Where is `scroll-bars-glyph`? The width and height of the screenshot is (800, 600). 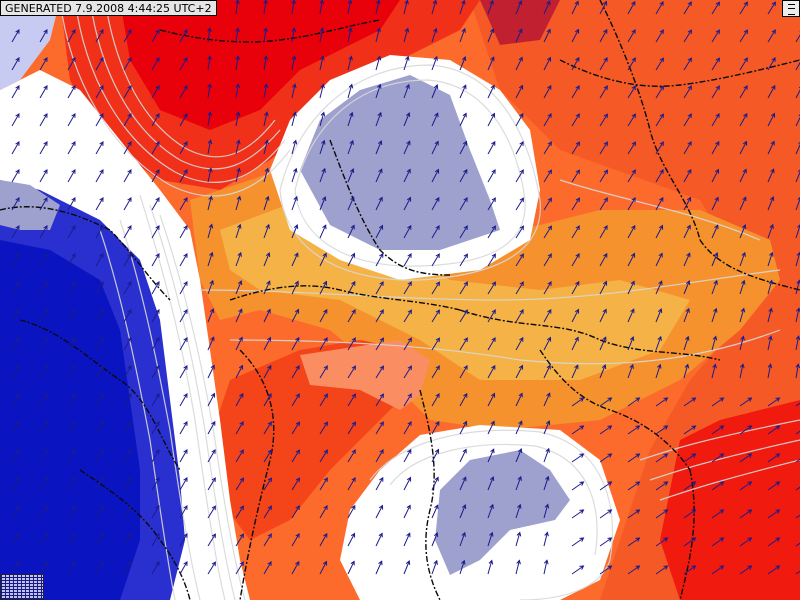 scroll-bars-glyph is located at coordinates (791, 9).